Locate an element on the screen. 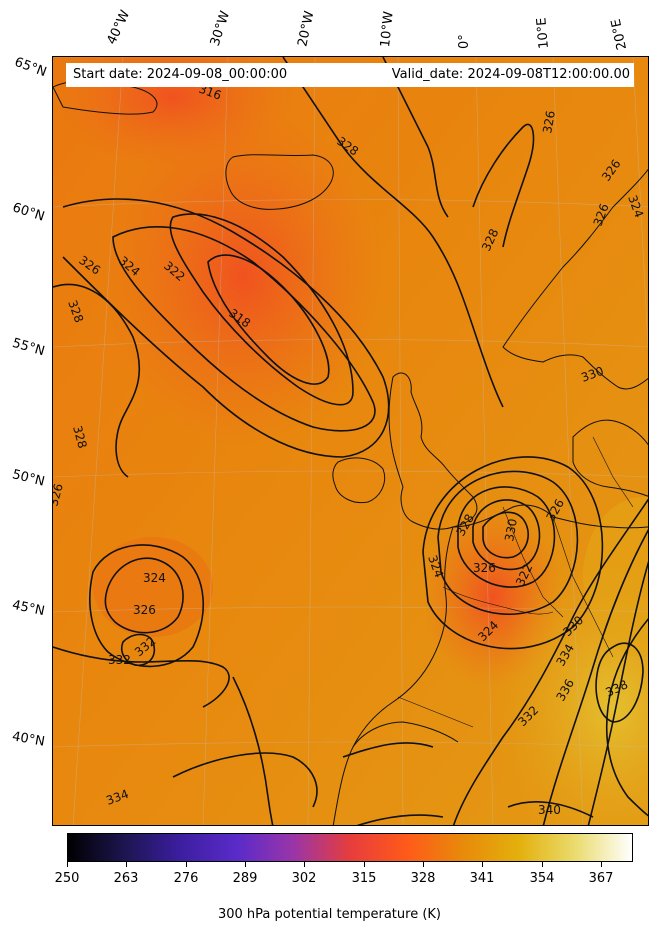 This screenshot has width=659, height=936. lat-label-55n: 55°N is located at coordinates (28, 347).